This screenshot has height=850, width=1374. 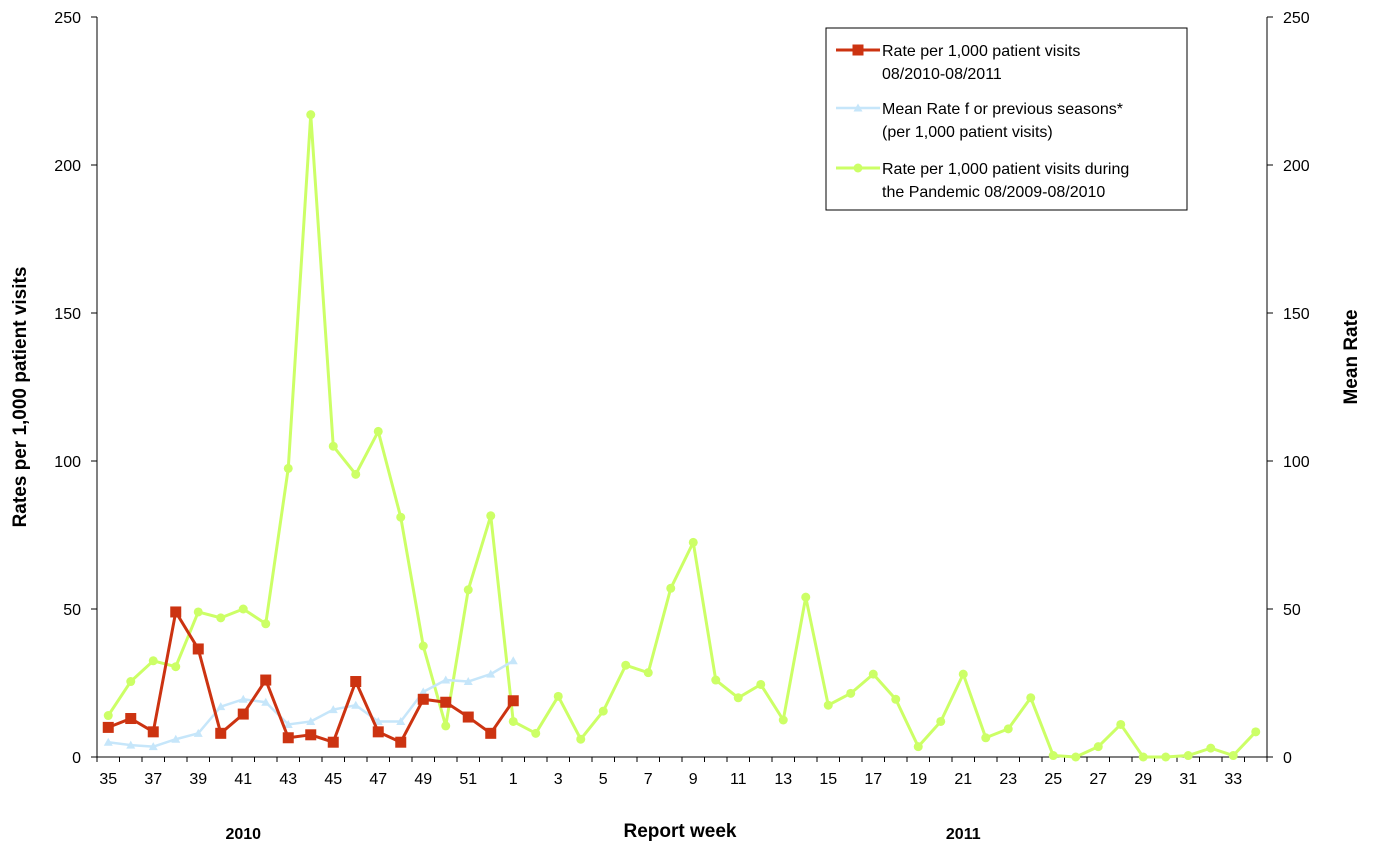 What do you see at coordinates (738, 779) in the screenshot?
I see `x-tick-label: 11` at bounding box center [738, 779].